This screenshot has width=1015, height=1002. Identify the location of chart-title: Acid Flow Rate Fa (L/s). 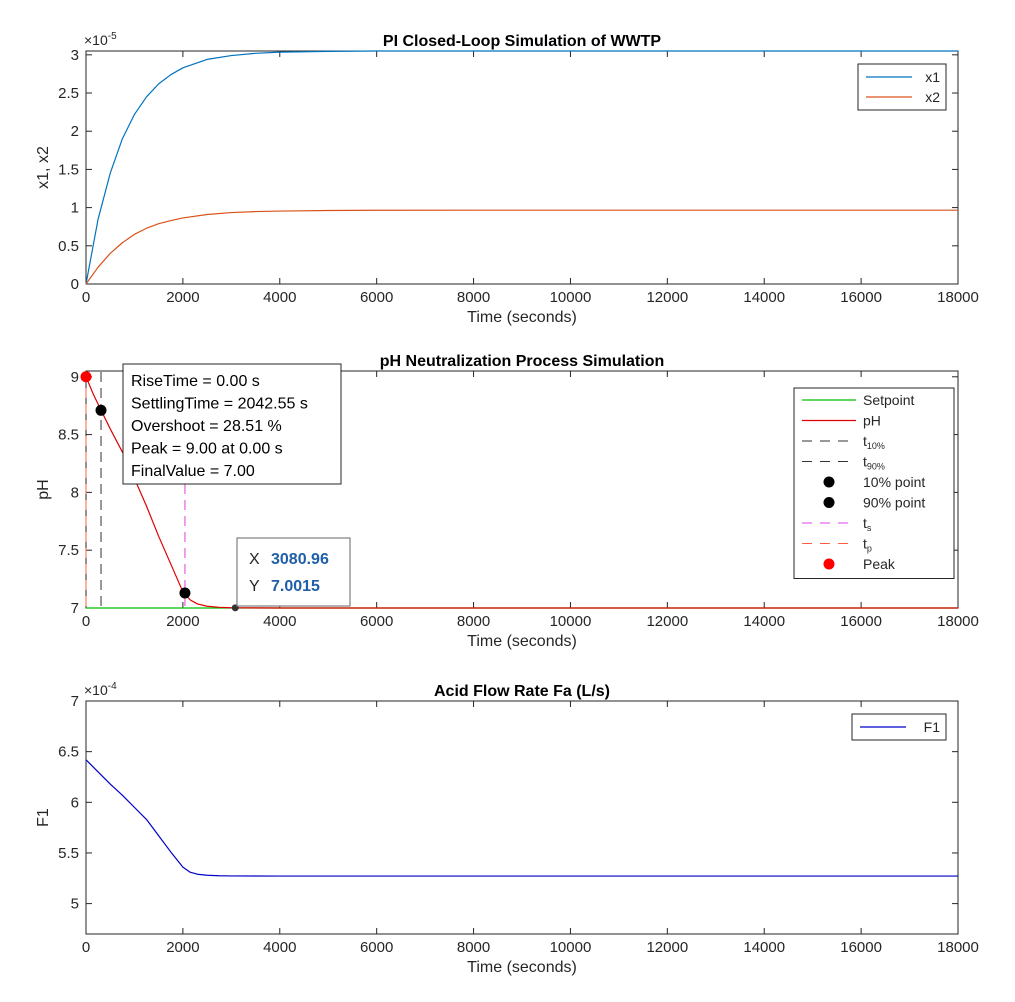
(522, 691).